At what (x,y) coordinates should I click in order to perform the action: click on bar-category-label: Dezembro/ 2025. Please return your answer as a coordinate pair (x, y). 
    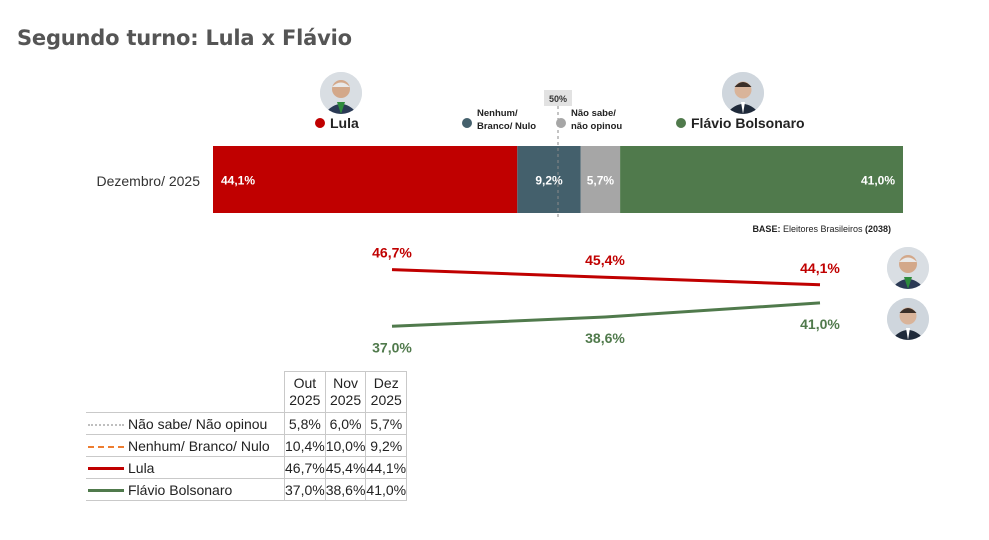
    Looking at the image, I should click on (148, 181).